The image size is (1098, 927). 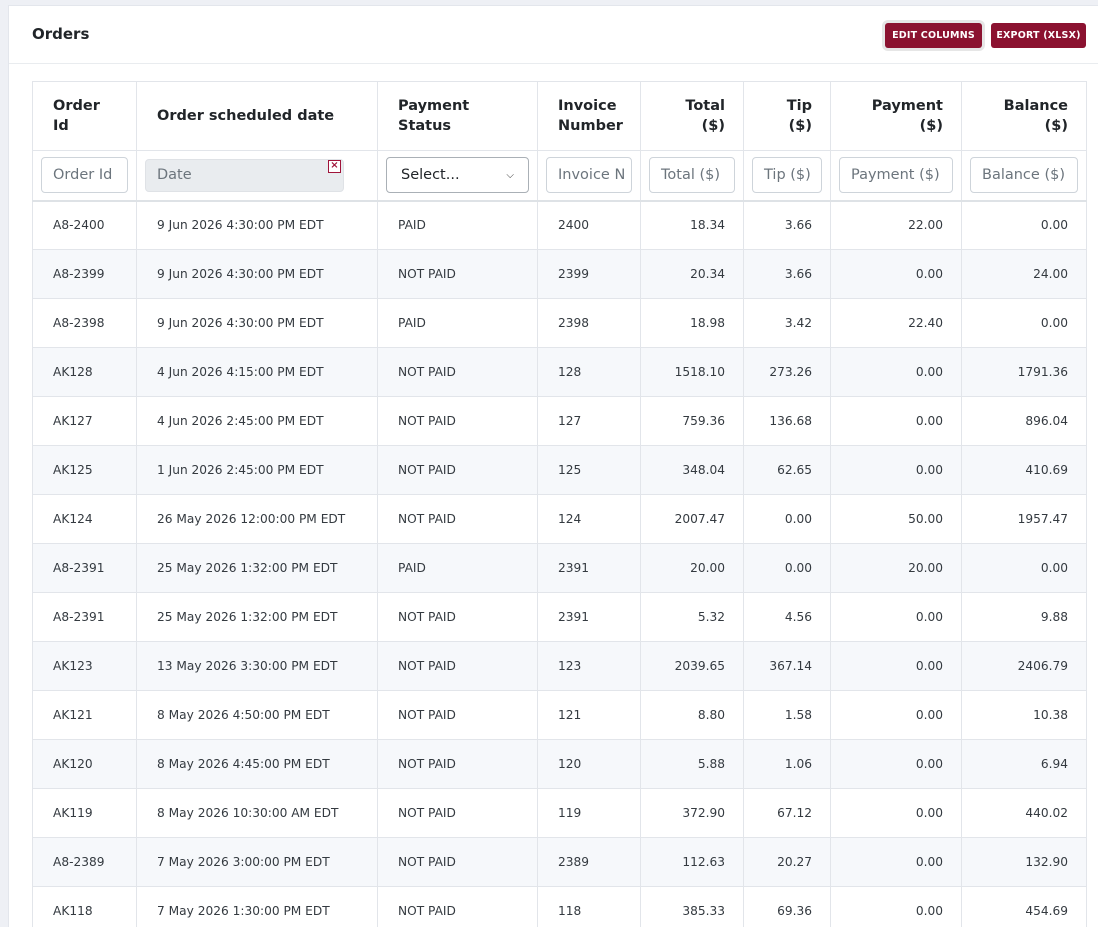 What do you see at coordinates (1024, 906) in the screenshot?
I see `balance-cell: 454.69` at bounding box center [1024, 906].